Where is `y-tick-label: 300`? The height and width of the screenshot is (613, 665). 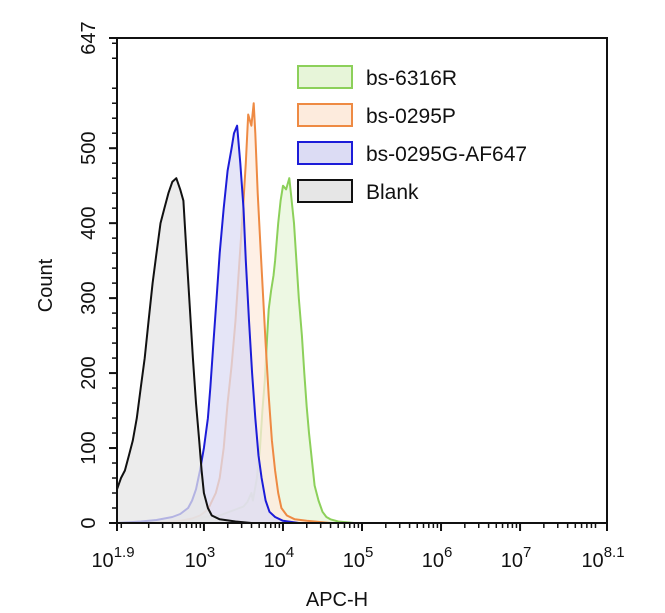
y-tick-label: 300 is located at coordinates (89, 297).